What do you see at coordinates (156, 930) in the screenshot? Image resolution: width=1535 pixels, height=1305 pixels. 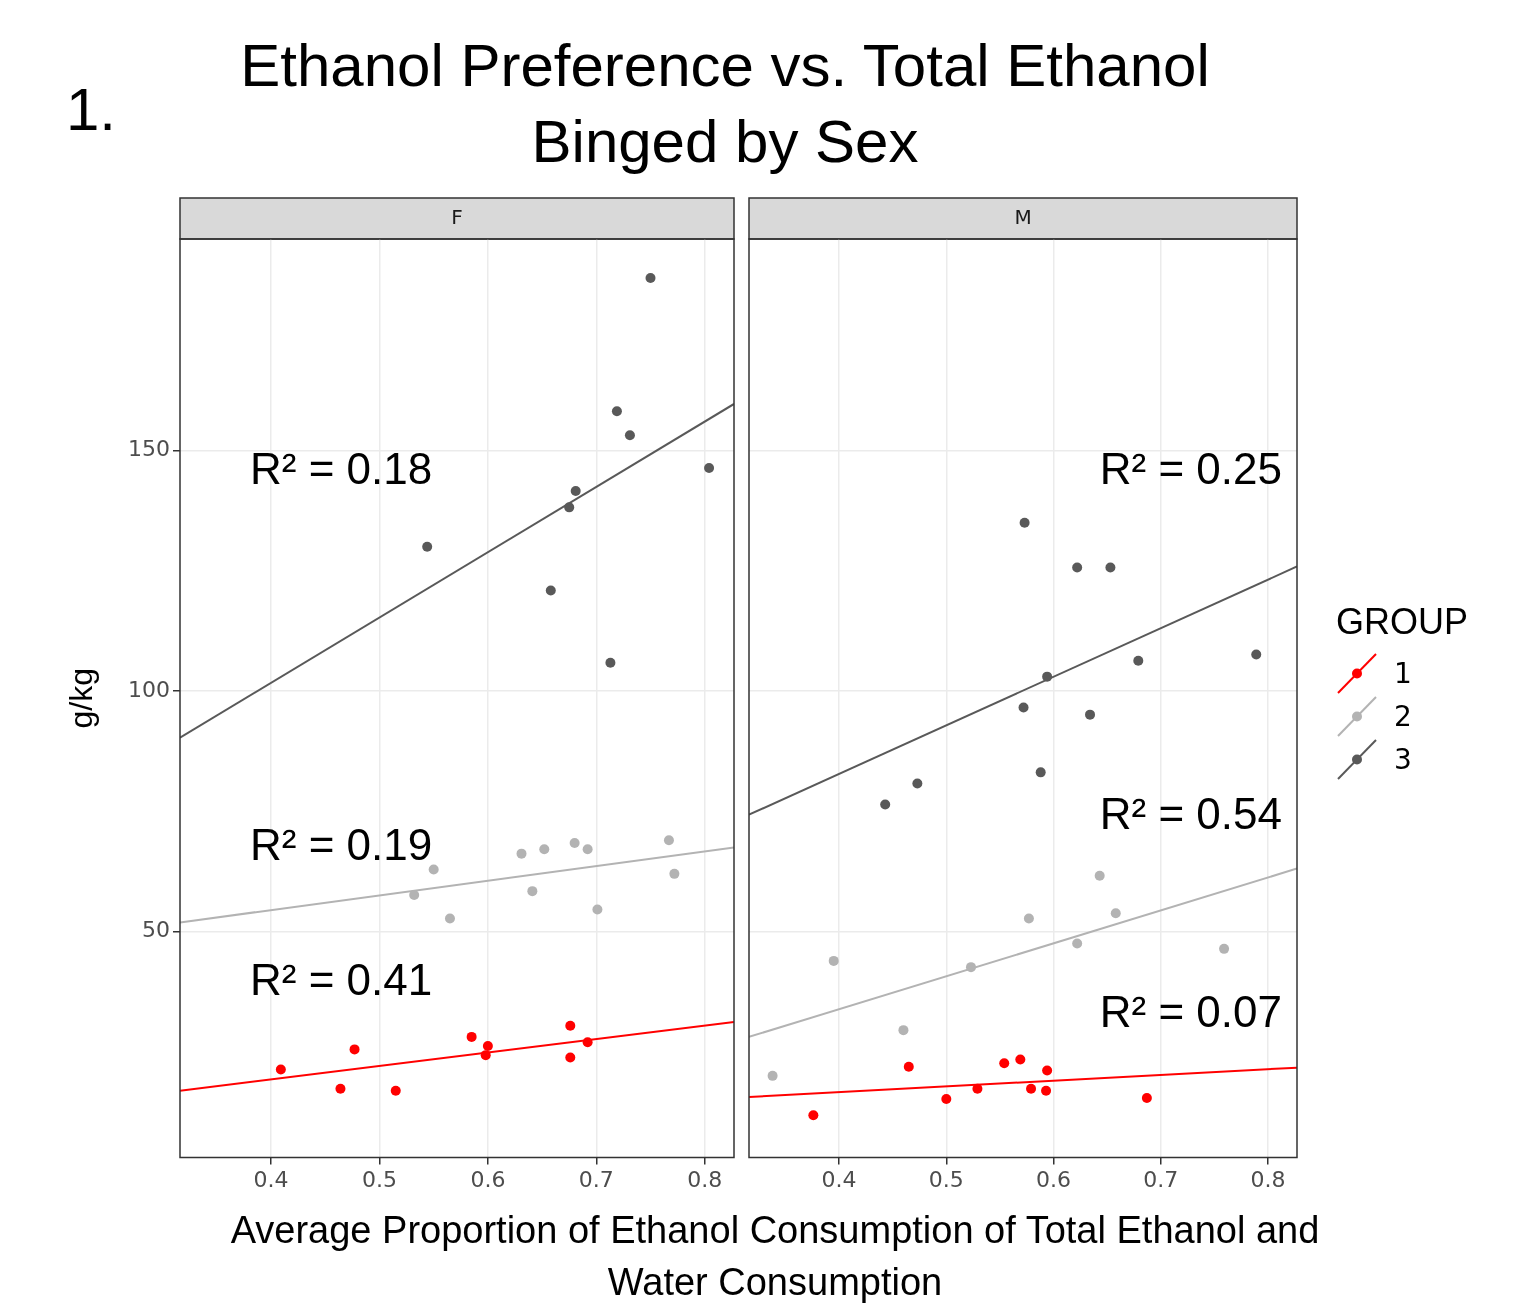 I see `y-tick-label: 50` at bounding box center [156, 930].